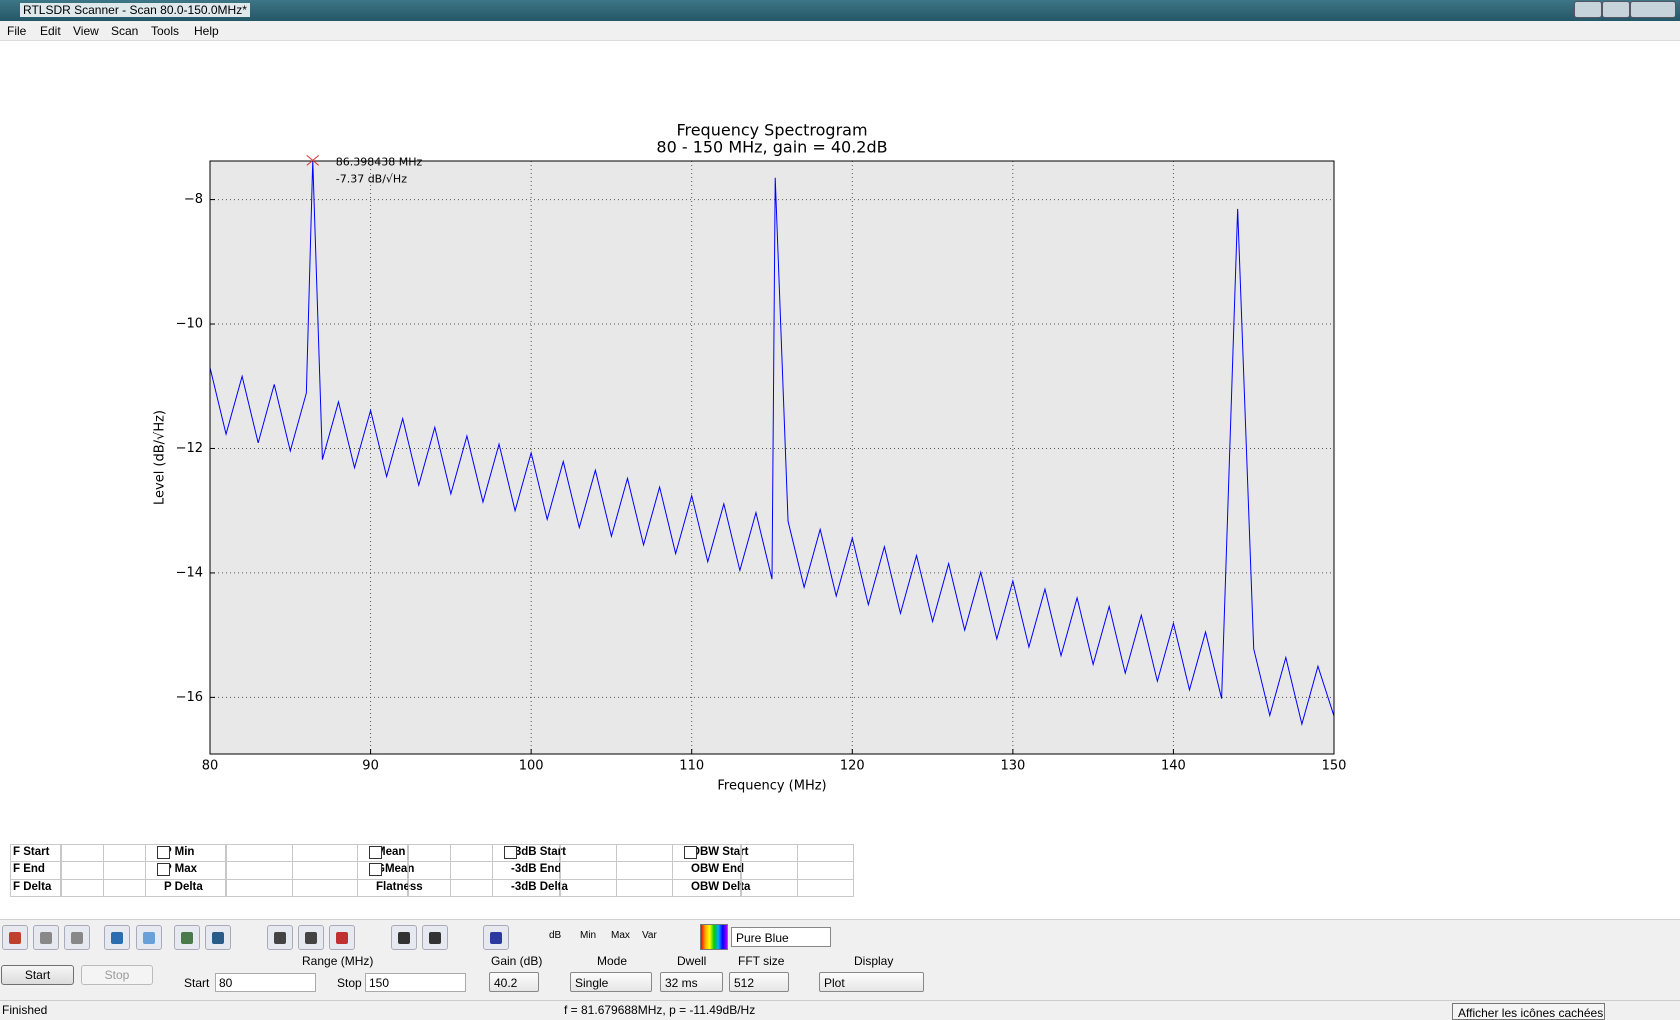 The image size is (1680, 1020). I want to click on y-tick-label: −12, so click(189, 448).